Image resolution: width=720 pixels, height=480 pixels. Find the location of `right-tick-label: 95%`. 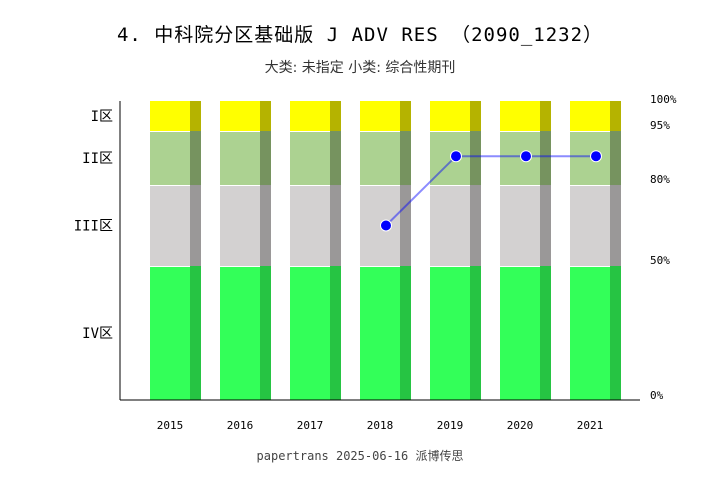

right-tick-label: 95% is located at coordinates (660, 125).